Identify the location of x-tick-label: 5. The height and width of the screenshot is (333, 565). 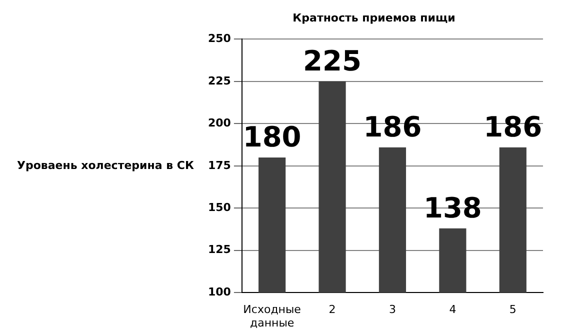
(512, 309).